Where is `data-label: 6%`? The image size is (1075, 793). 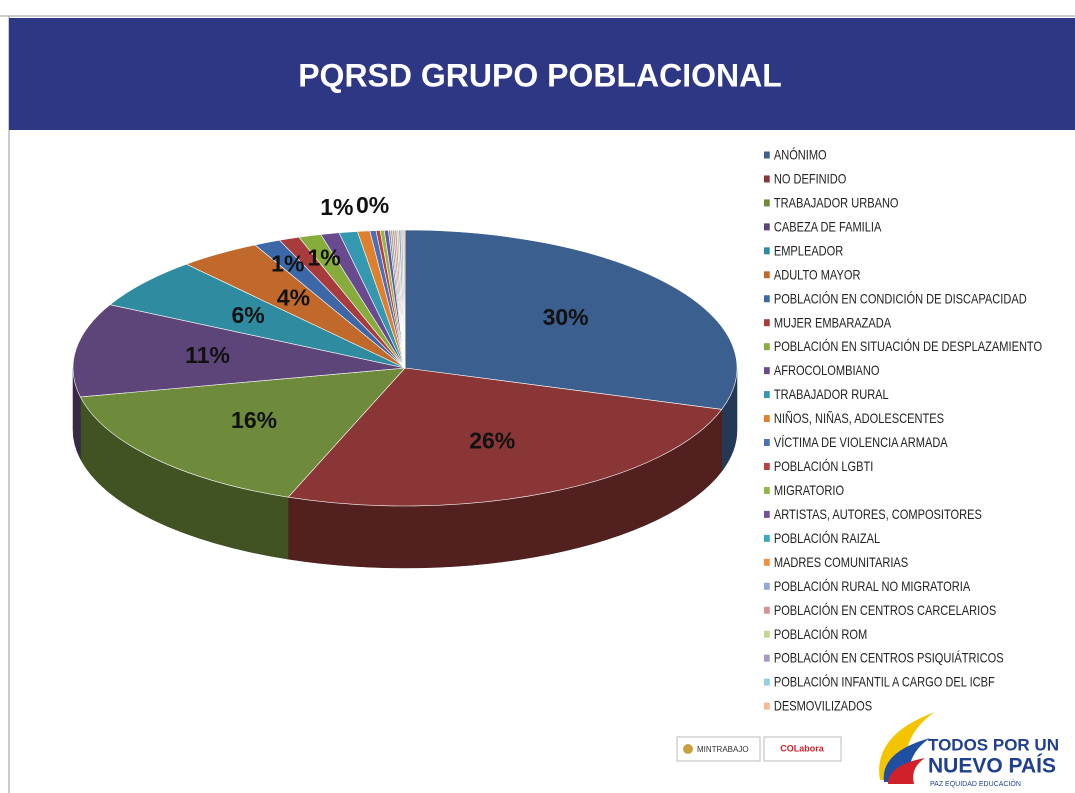 data-label: 6% is located at coordinates (248, 315).